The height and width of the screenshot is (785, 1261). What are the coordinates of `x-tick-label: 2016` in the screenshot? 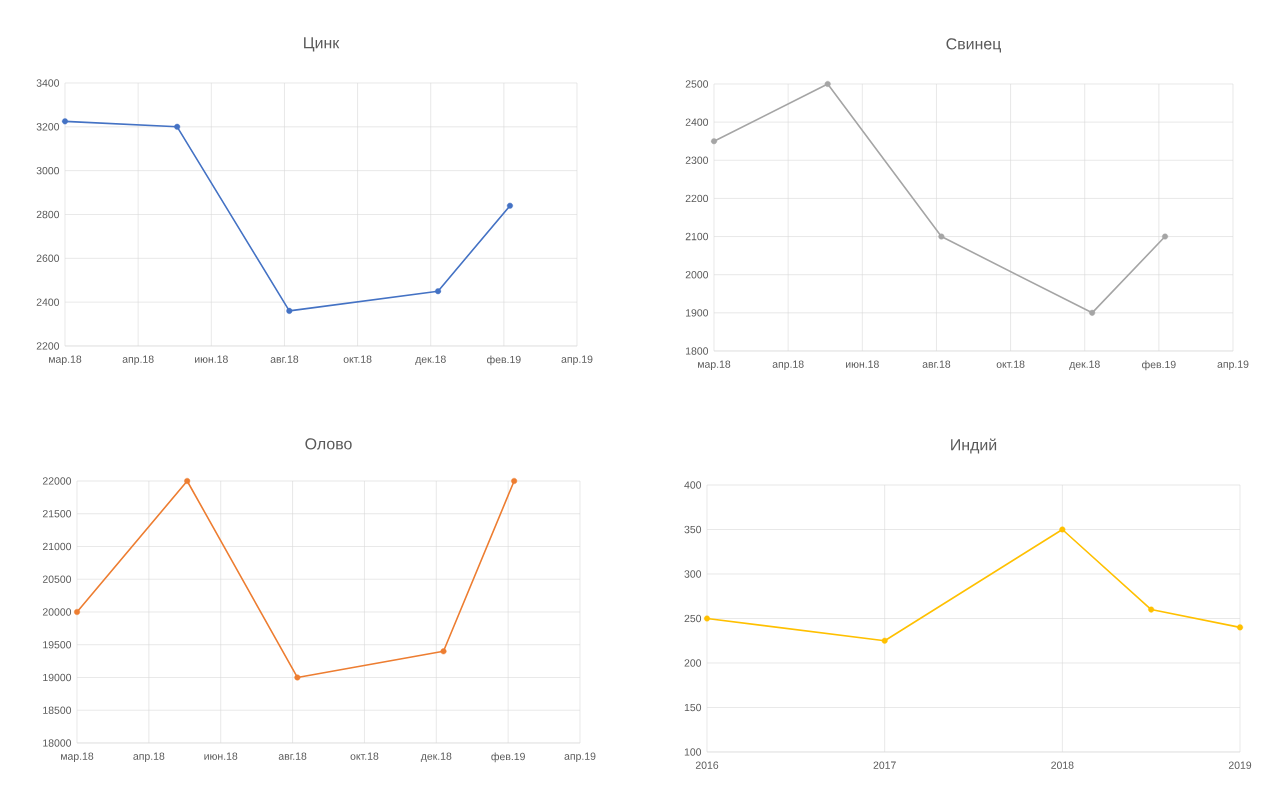 It's located at (707, 765).